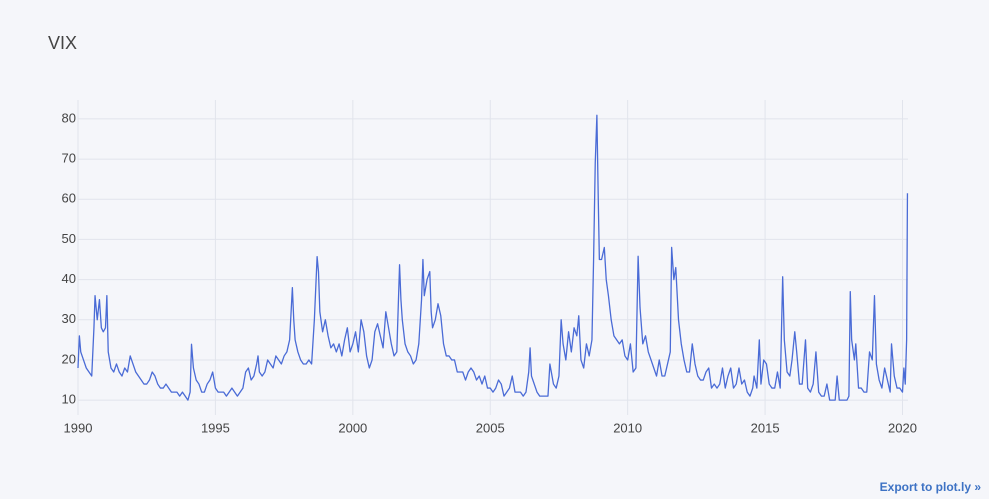 This screenshot has width=989, height=499. What do you see at coordinates (78, 427) in the screenshot?
I see `x-tick-label: 1990` at bounding box center [78, 427].